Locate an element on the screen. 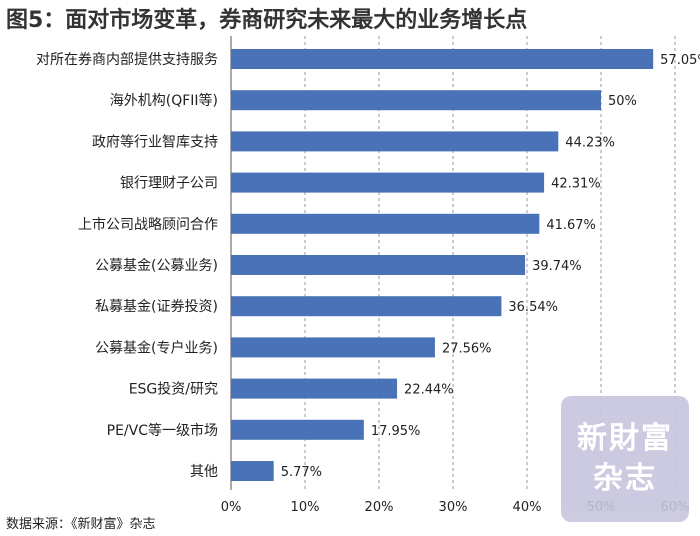 Image resolution: width=700 pixels, height=536 pixels. value-label: 44.23% is located at coordinates (590, 142).